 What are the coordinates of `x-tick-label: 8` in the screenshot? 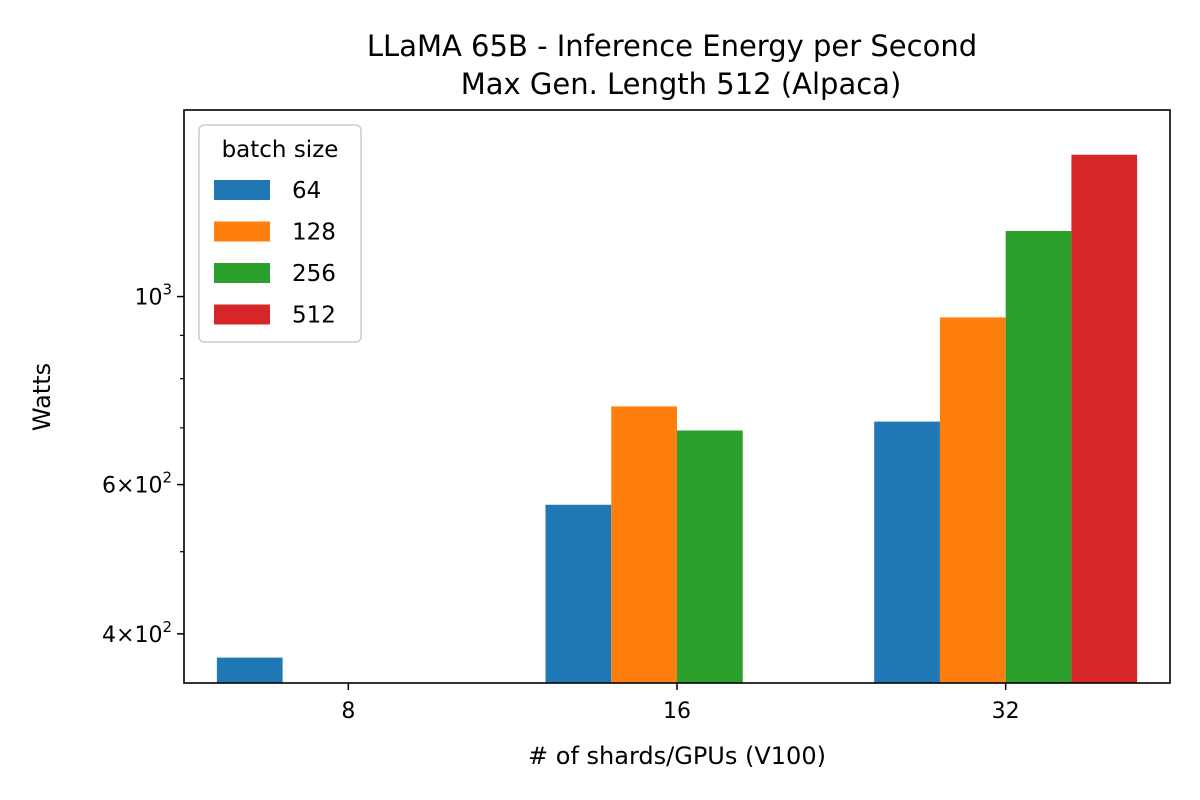 It's located at (348, 711).